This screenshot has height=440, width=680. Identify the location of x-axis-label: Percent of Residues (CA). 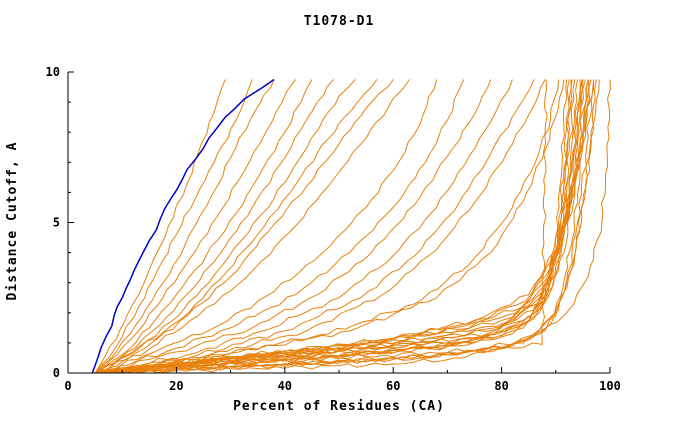
(339, 406).